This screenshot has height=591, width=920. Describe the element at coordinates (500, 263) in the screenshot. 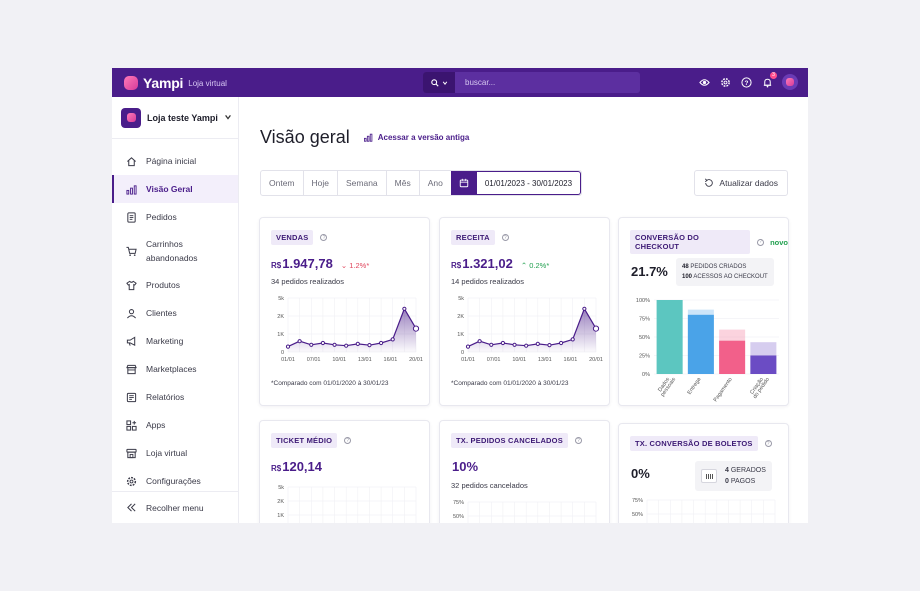

I see `card-metric: R$ 1.321,02 ⌃ 0.2%*` at that location.